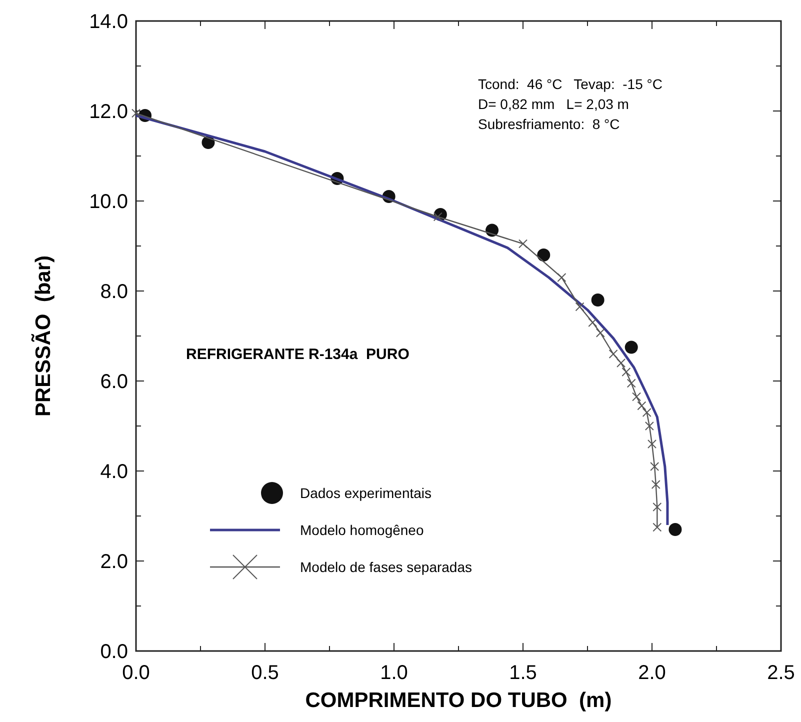 This screenshot has height=722, width=801. Describe the element at coordinates (136, 673) in the screenshot. I see `x-tick-label: 0.0` at that location.